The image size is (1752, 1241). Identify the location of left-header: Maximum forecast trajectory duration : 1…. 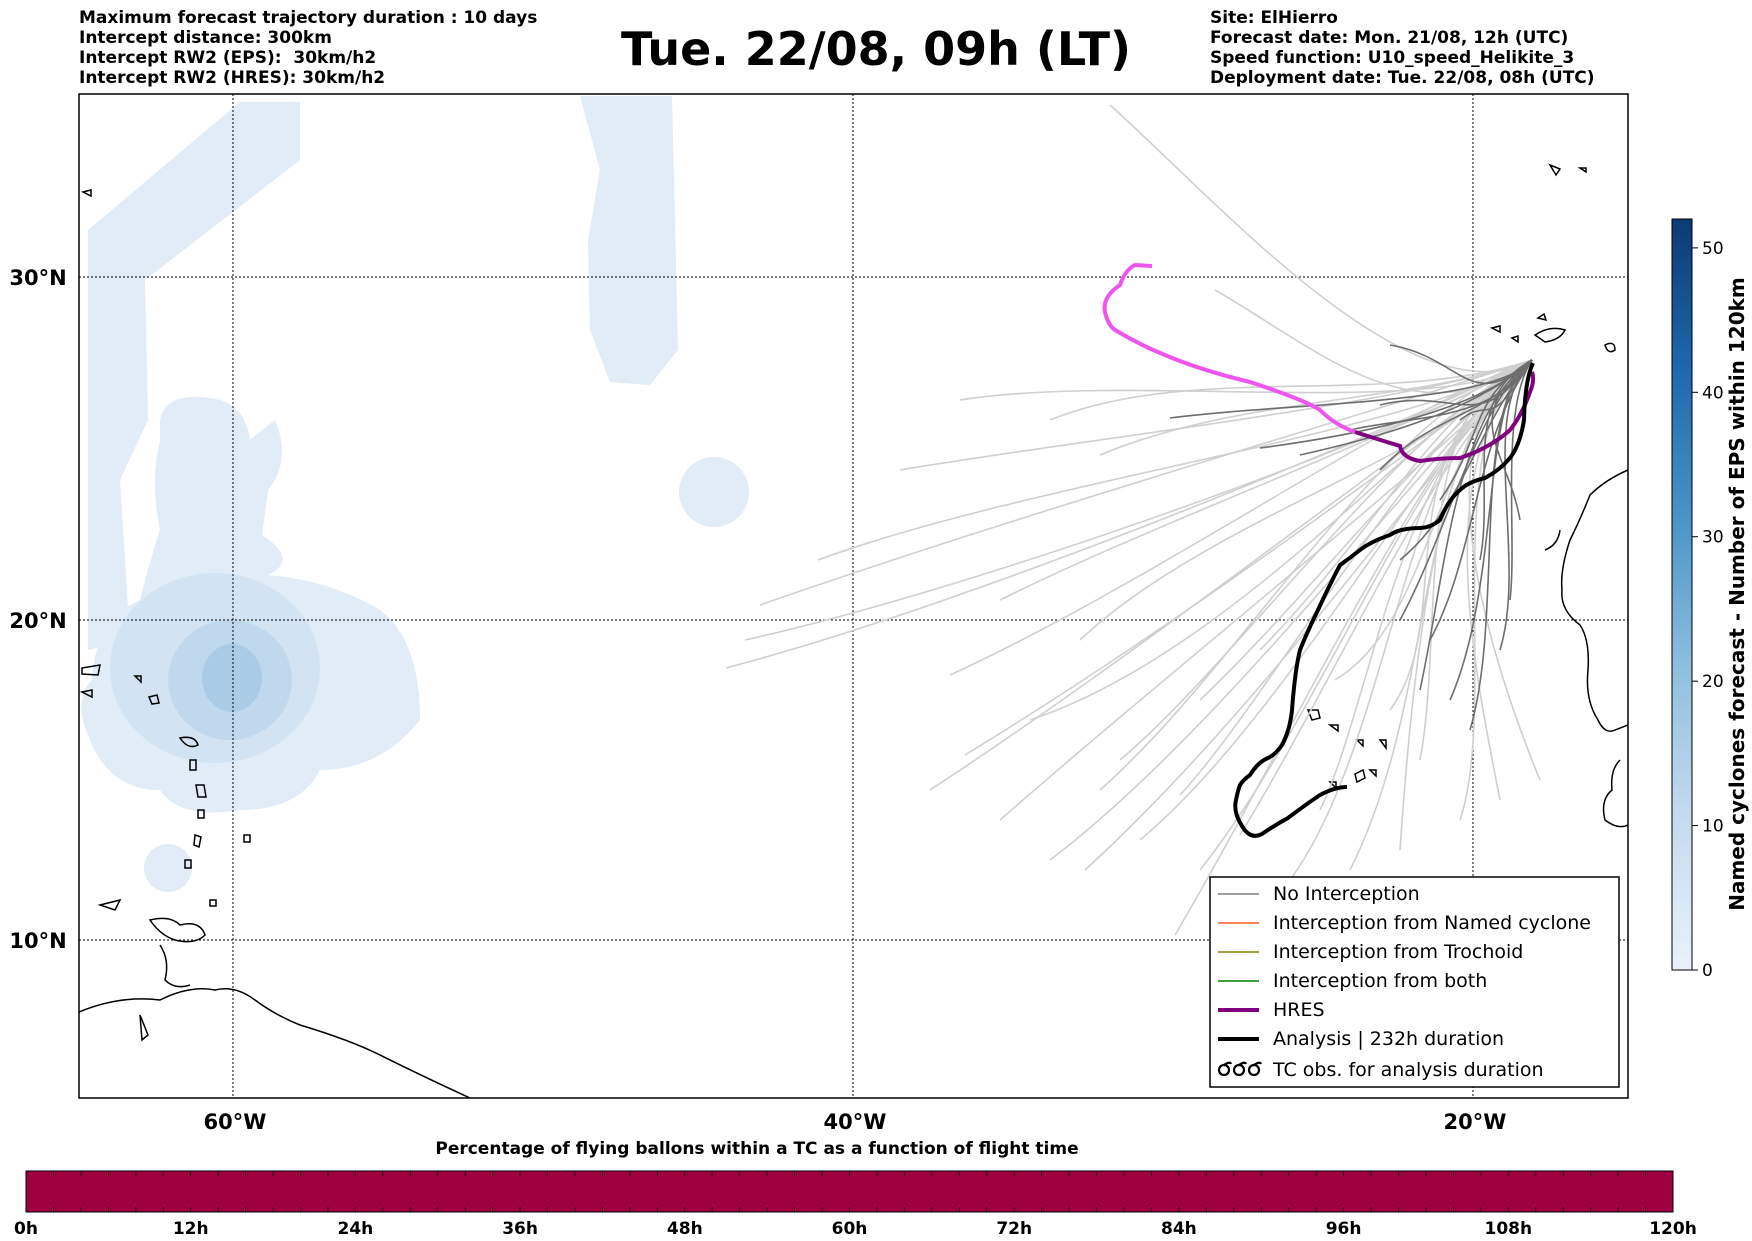
(308, 48).